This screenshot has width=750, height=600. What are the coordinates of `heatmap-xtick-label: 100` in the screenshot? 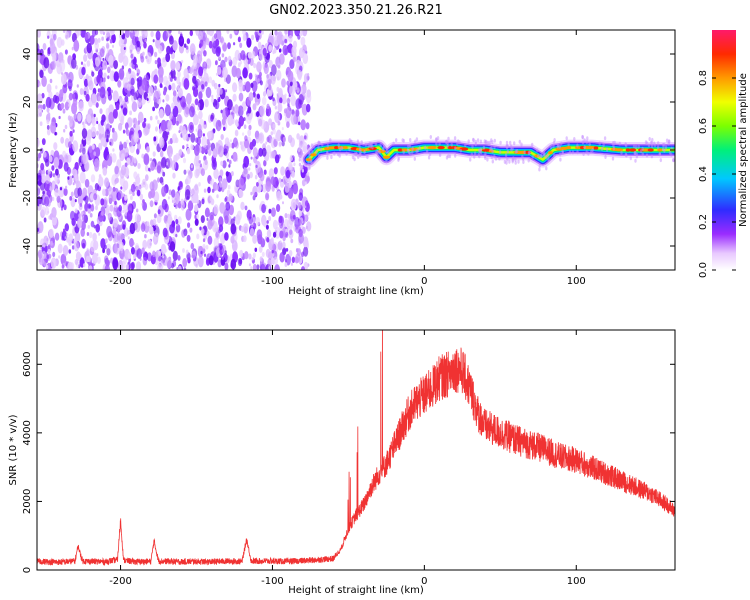 It's located at (576, 281).